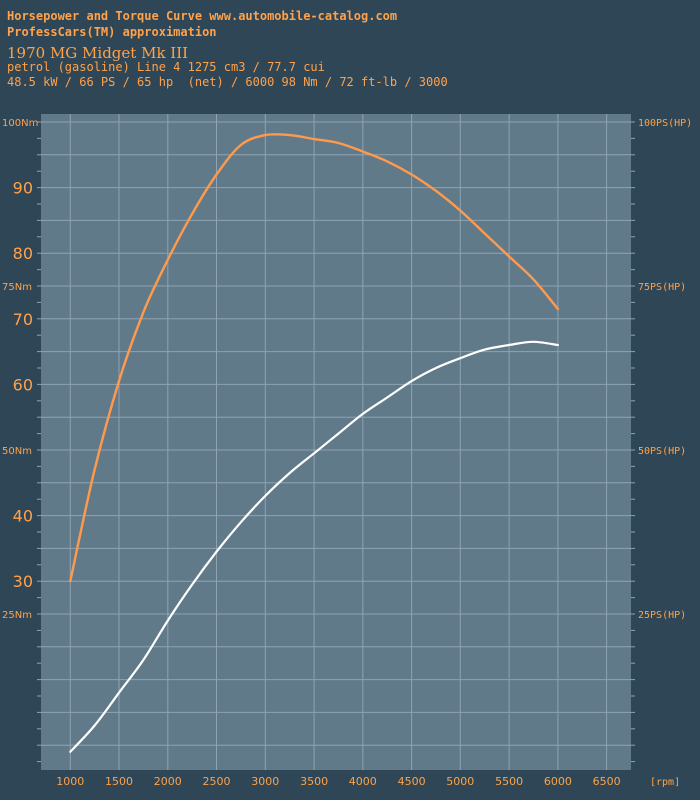  Describe the element at coordinates (265, 781) in the screenshot. I see `x-tick-label: 3000` at that location.